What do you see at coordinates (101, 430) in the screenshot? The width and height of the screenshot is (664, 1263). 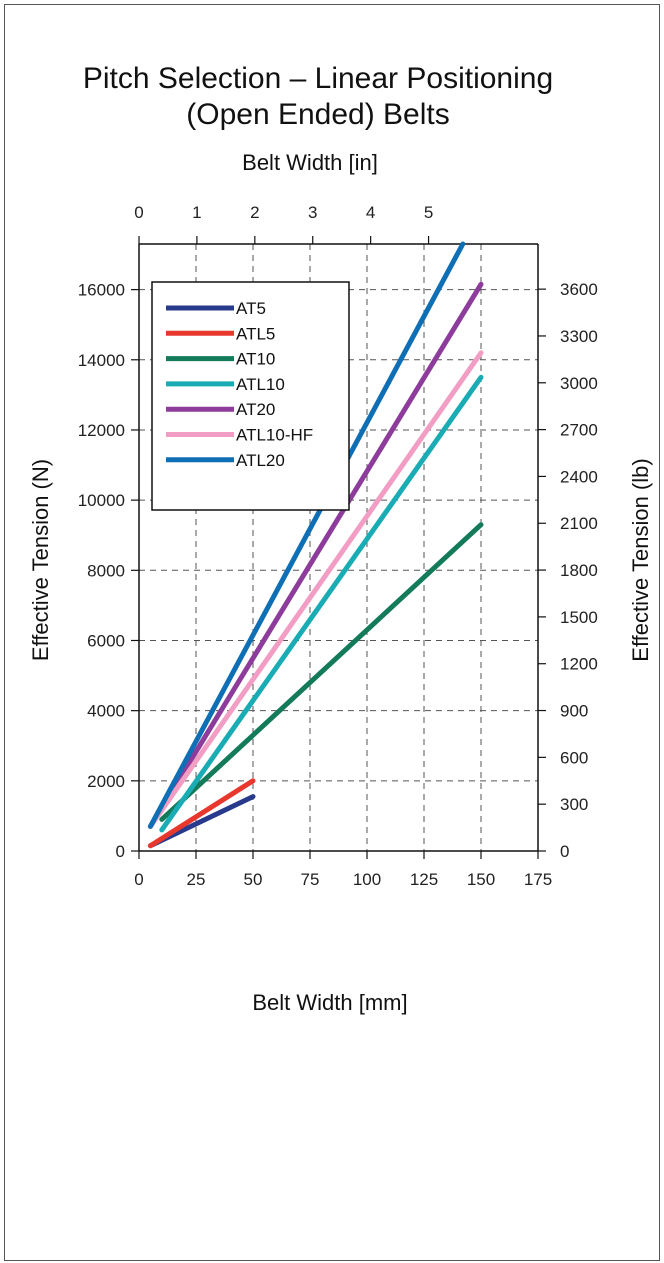 I see `y-tick-label-left: 12000` at bounding box center [101, 430].